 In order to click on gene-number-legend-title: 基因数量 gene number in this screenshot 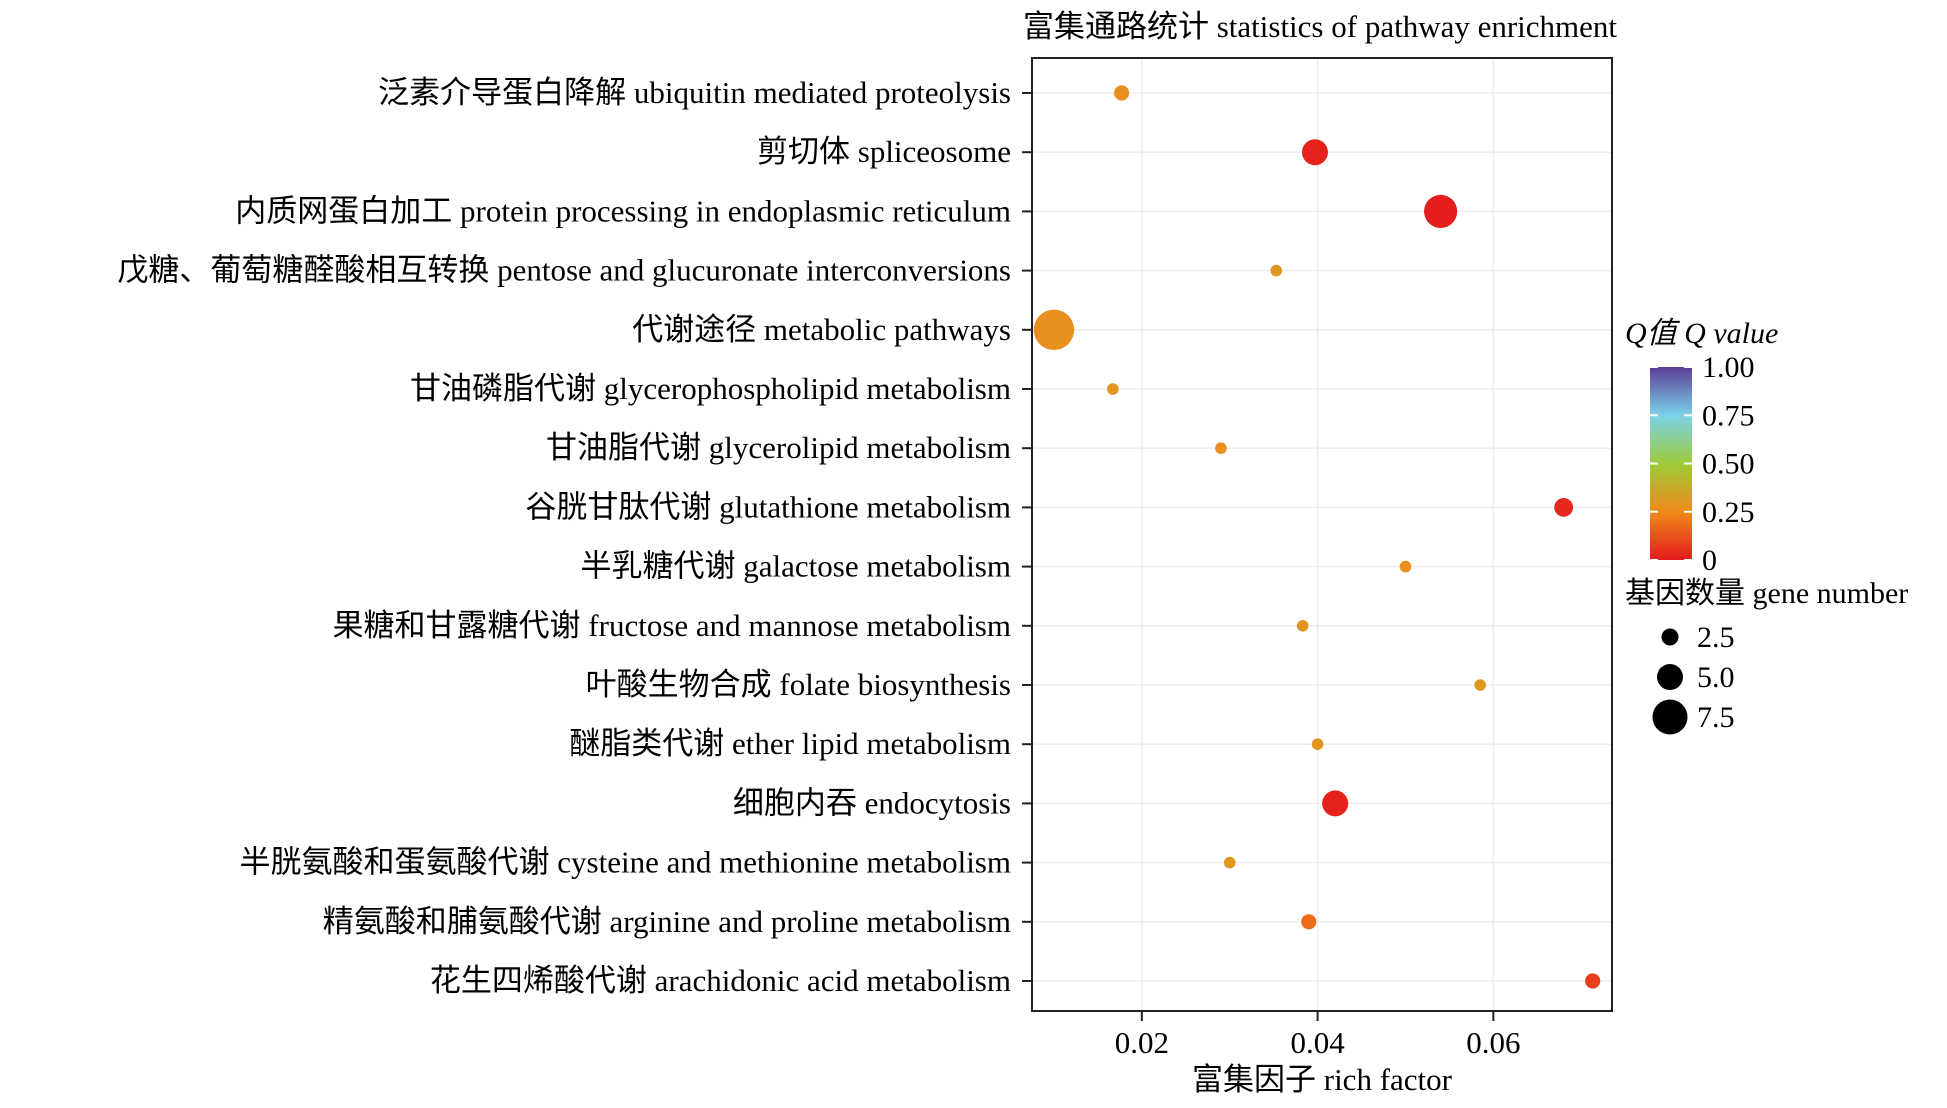, I will do `click(1766, 593)`.